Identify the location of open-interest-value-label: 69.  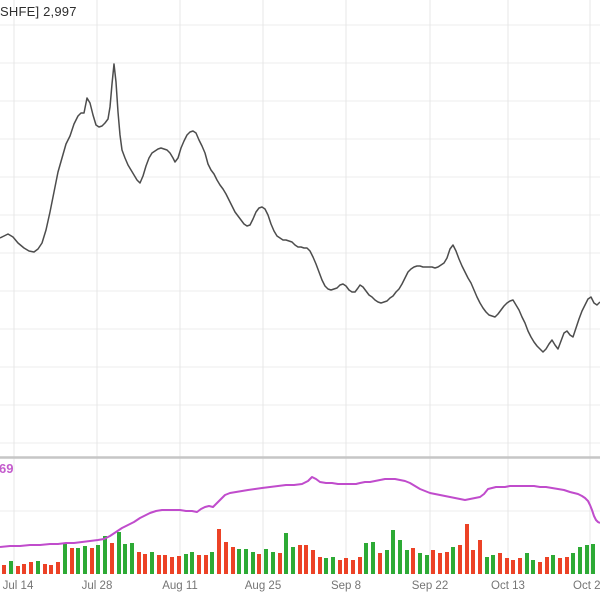
(7, 468).